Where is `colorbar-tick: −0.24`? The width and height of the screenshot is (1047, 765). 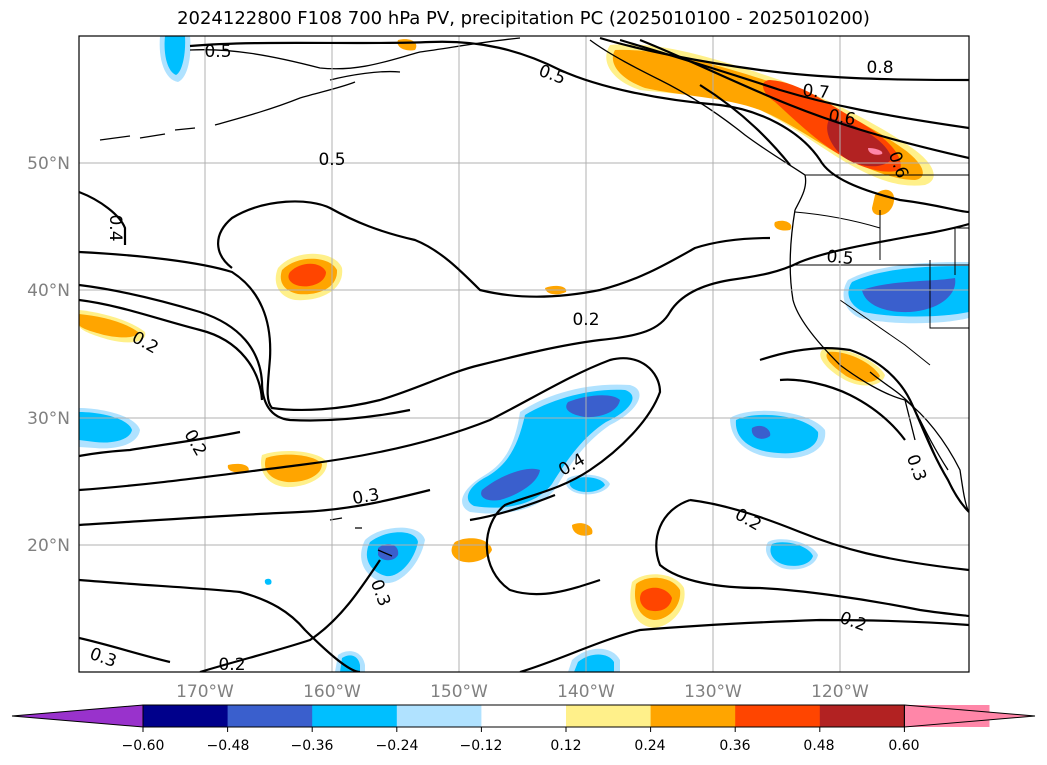 colorbar-tick: −0.24 is located at coordinates (397, 746).